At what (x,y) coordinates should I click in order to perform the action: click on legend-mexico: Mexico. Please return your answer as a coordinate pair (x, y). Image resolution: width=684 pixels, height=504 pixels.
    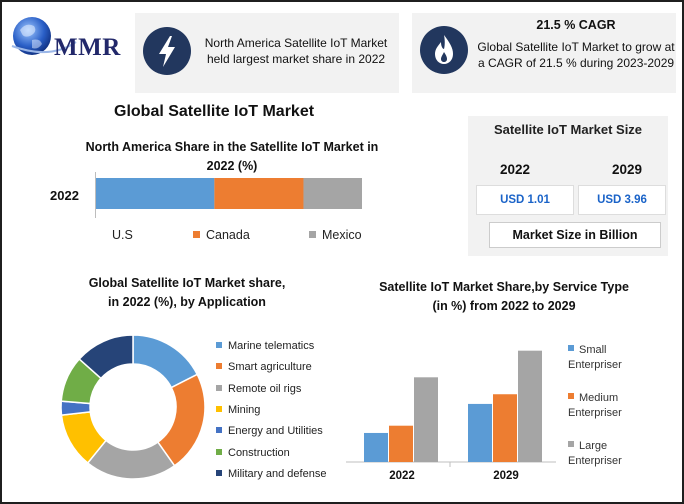
    Looking at the image, I should click on (335, 235).